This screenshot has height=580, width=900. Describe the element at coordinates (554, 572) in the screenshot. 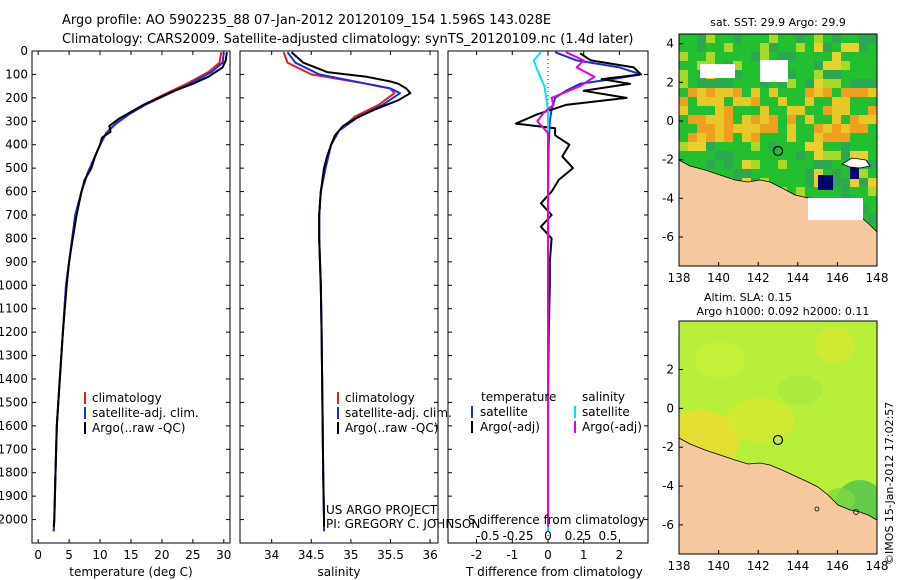

I see `t-difference-label: T difference from climatology` at that location.